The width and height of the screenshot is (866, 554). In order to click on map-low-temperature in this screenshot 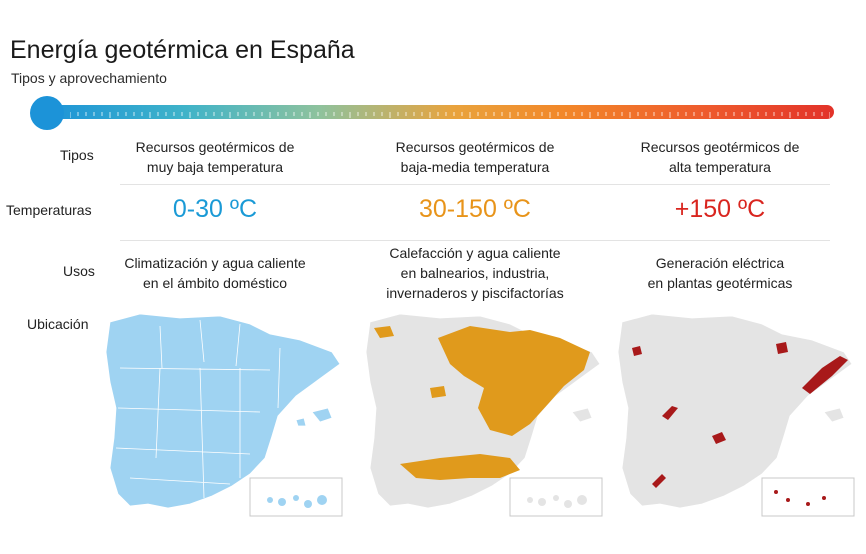, I will do `click(225, 415)`.